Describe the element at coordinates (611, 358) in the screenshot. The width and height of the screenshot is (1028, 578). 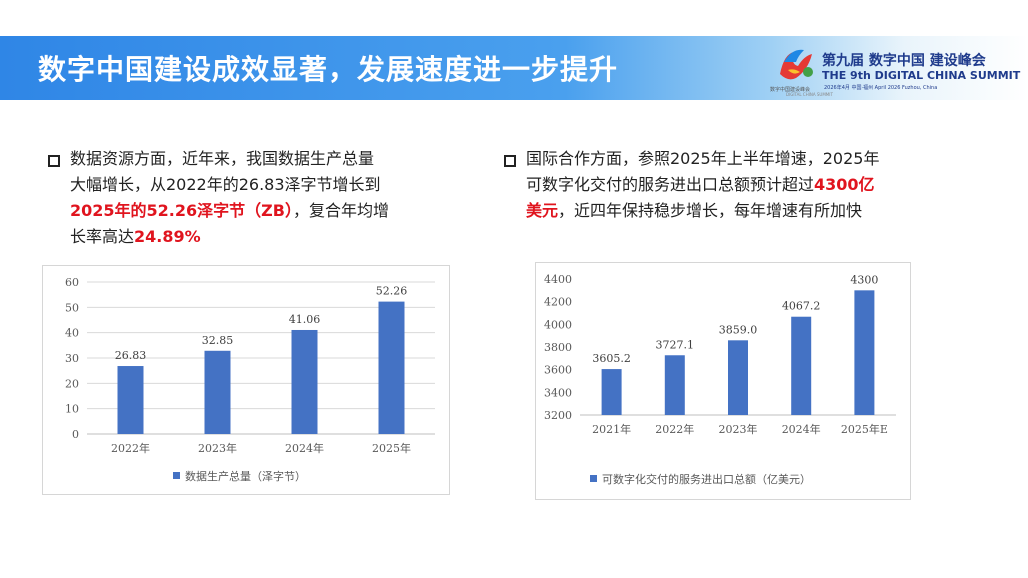
I see `data-label: 3605.2` at that location.